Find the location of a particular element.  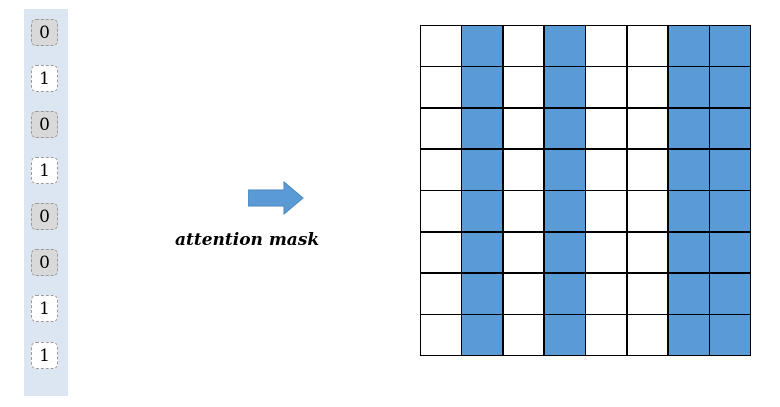

right-arrow-icon is located at coordinates (276, 198).